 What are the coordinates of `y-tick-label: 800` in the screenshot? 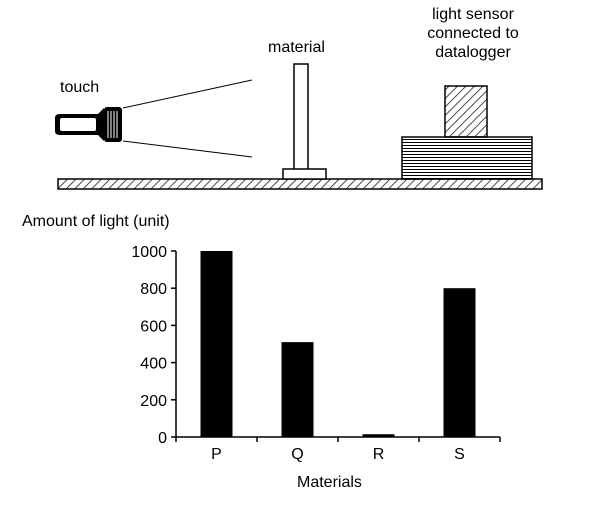 It's located at (153, 289).